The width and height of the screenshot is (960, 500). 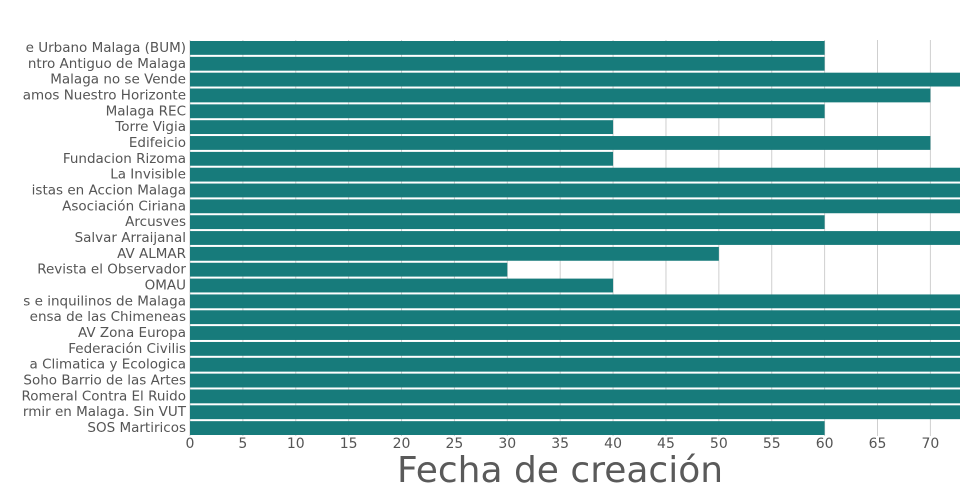 What do you see at coordinates (155, 222) in the screenshot?
I see `y-tick-label: Arcusves` at bounding box center [155, 222].